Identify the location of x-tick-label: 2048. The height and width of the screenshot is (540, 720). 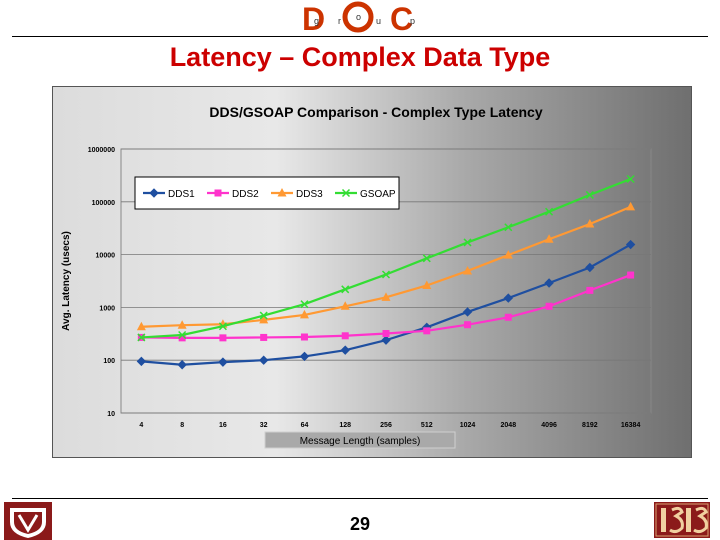
(509, 425).